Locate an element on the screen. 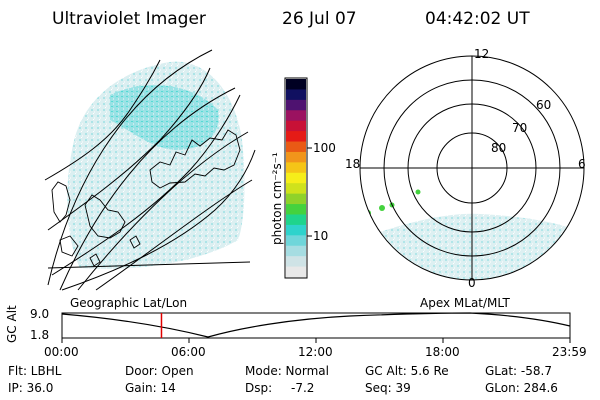  timeline-ytick-high: 9.0 is located at coordinates (40, 314).